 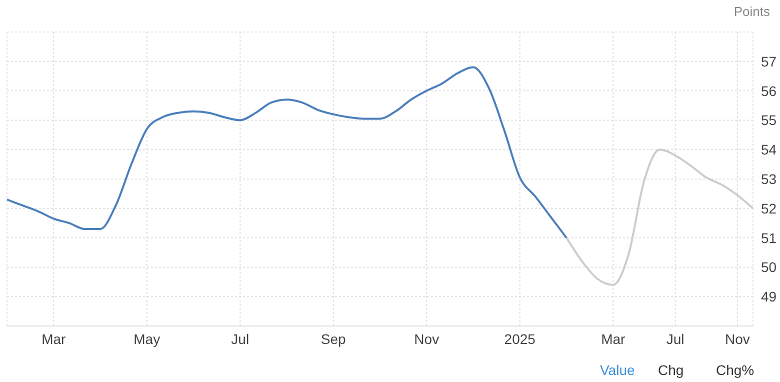 I want to click on y-tick-label: 51, so click(x=769, y=238).